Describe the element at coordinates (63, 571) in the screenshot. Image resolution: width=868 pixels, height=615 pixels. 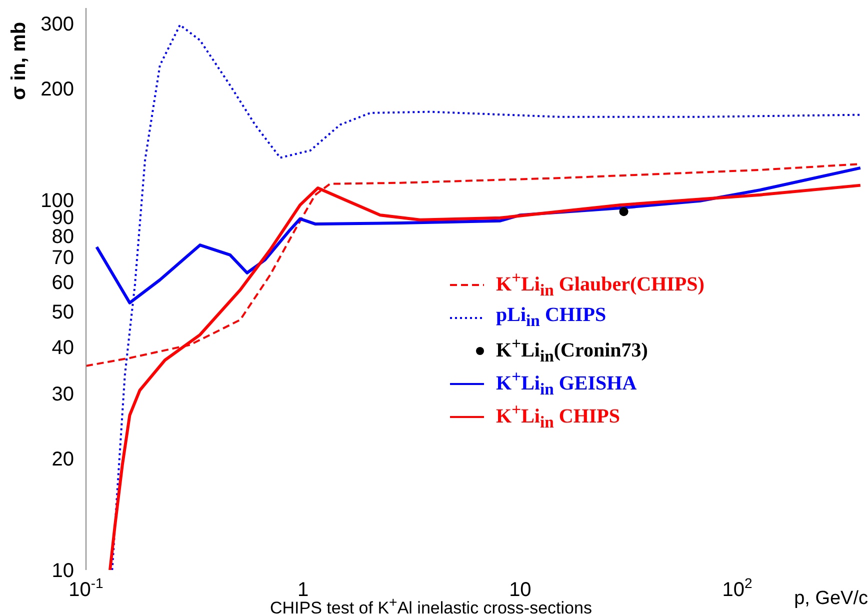
I see `y-tick-label: 10` at that location.